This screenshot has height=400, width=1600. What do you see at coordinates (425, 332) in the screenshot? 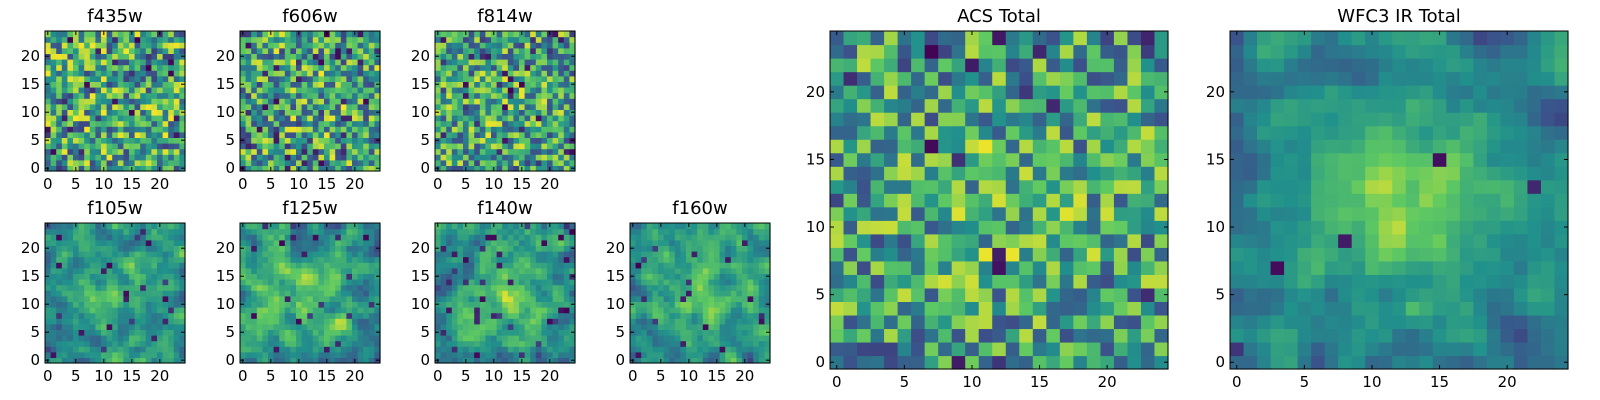
I see `y-tick-label: 5` at bounding box center [425, 332].